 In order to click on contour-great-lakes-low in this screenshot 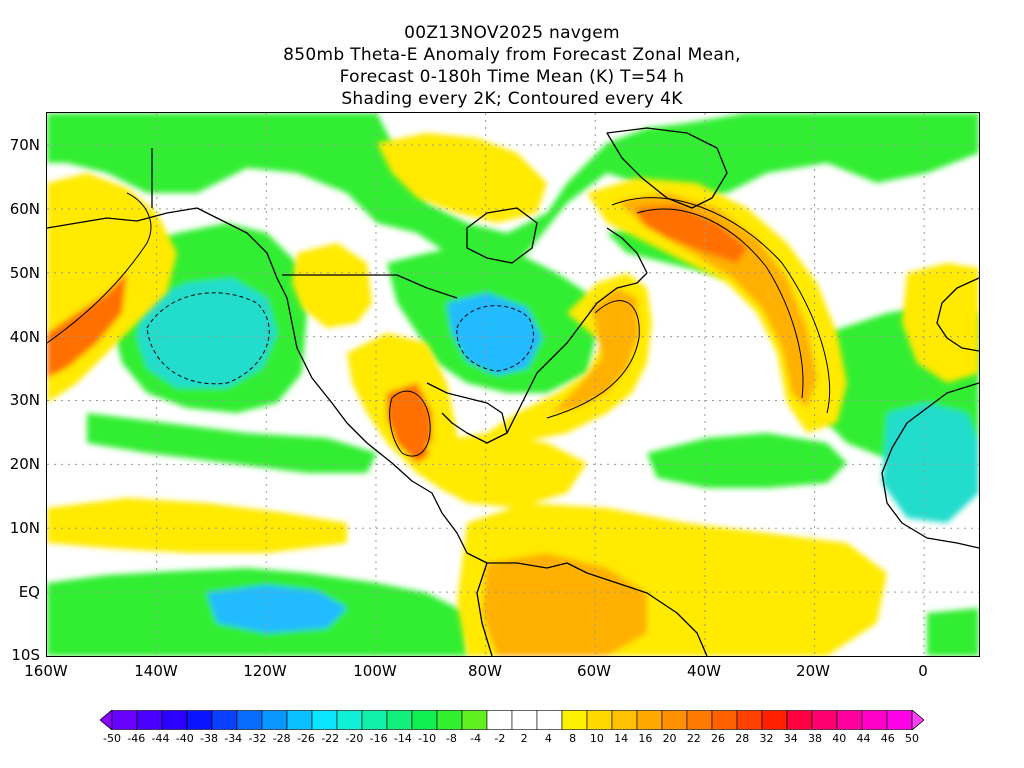, I will do `click(495, 338)`.